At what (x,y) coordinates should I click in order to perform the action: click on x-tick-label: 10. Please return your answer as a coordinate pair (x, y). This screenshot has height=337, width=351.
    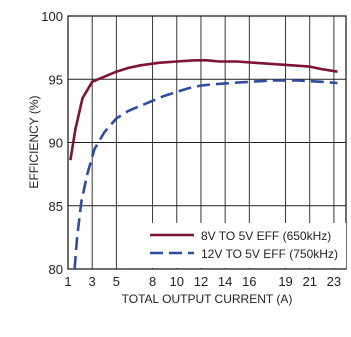
    Looking at the image, I should click on (177, 281).